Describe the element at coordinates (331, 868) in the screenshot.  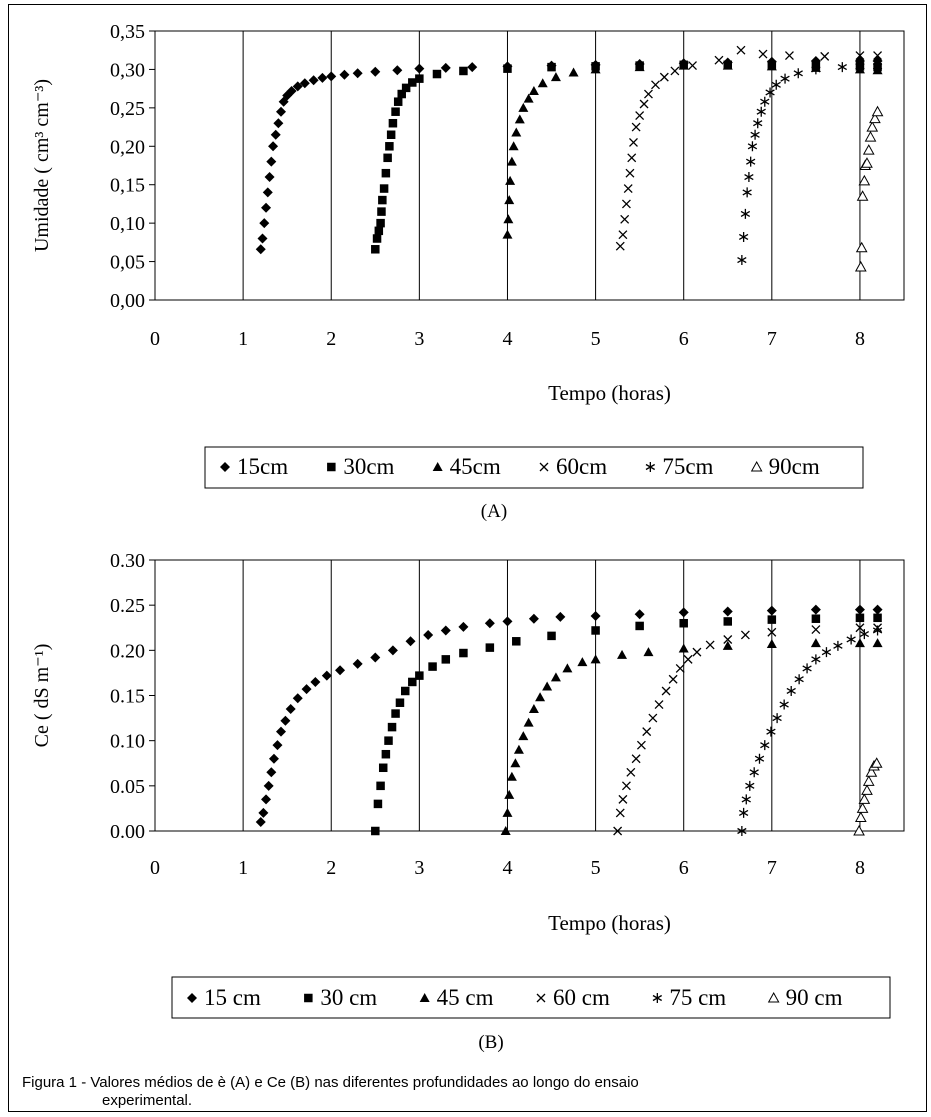
I see `x-tick-label: 2` at that location.